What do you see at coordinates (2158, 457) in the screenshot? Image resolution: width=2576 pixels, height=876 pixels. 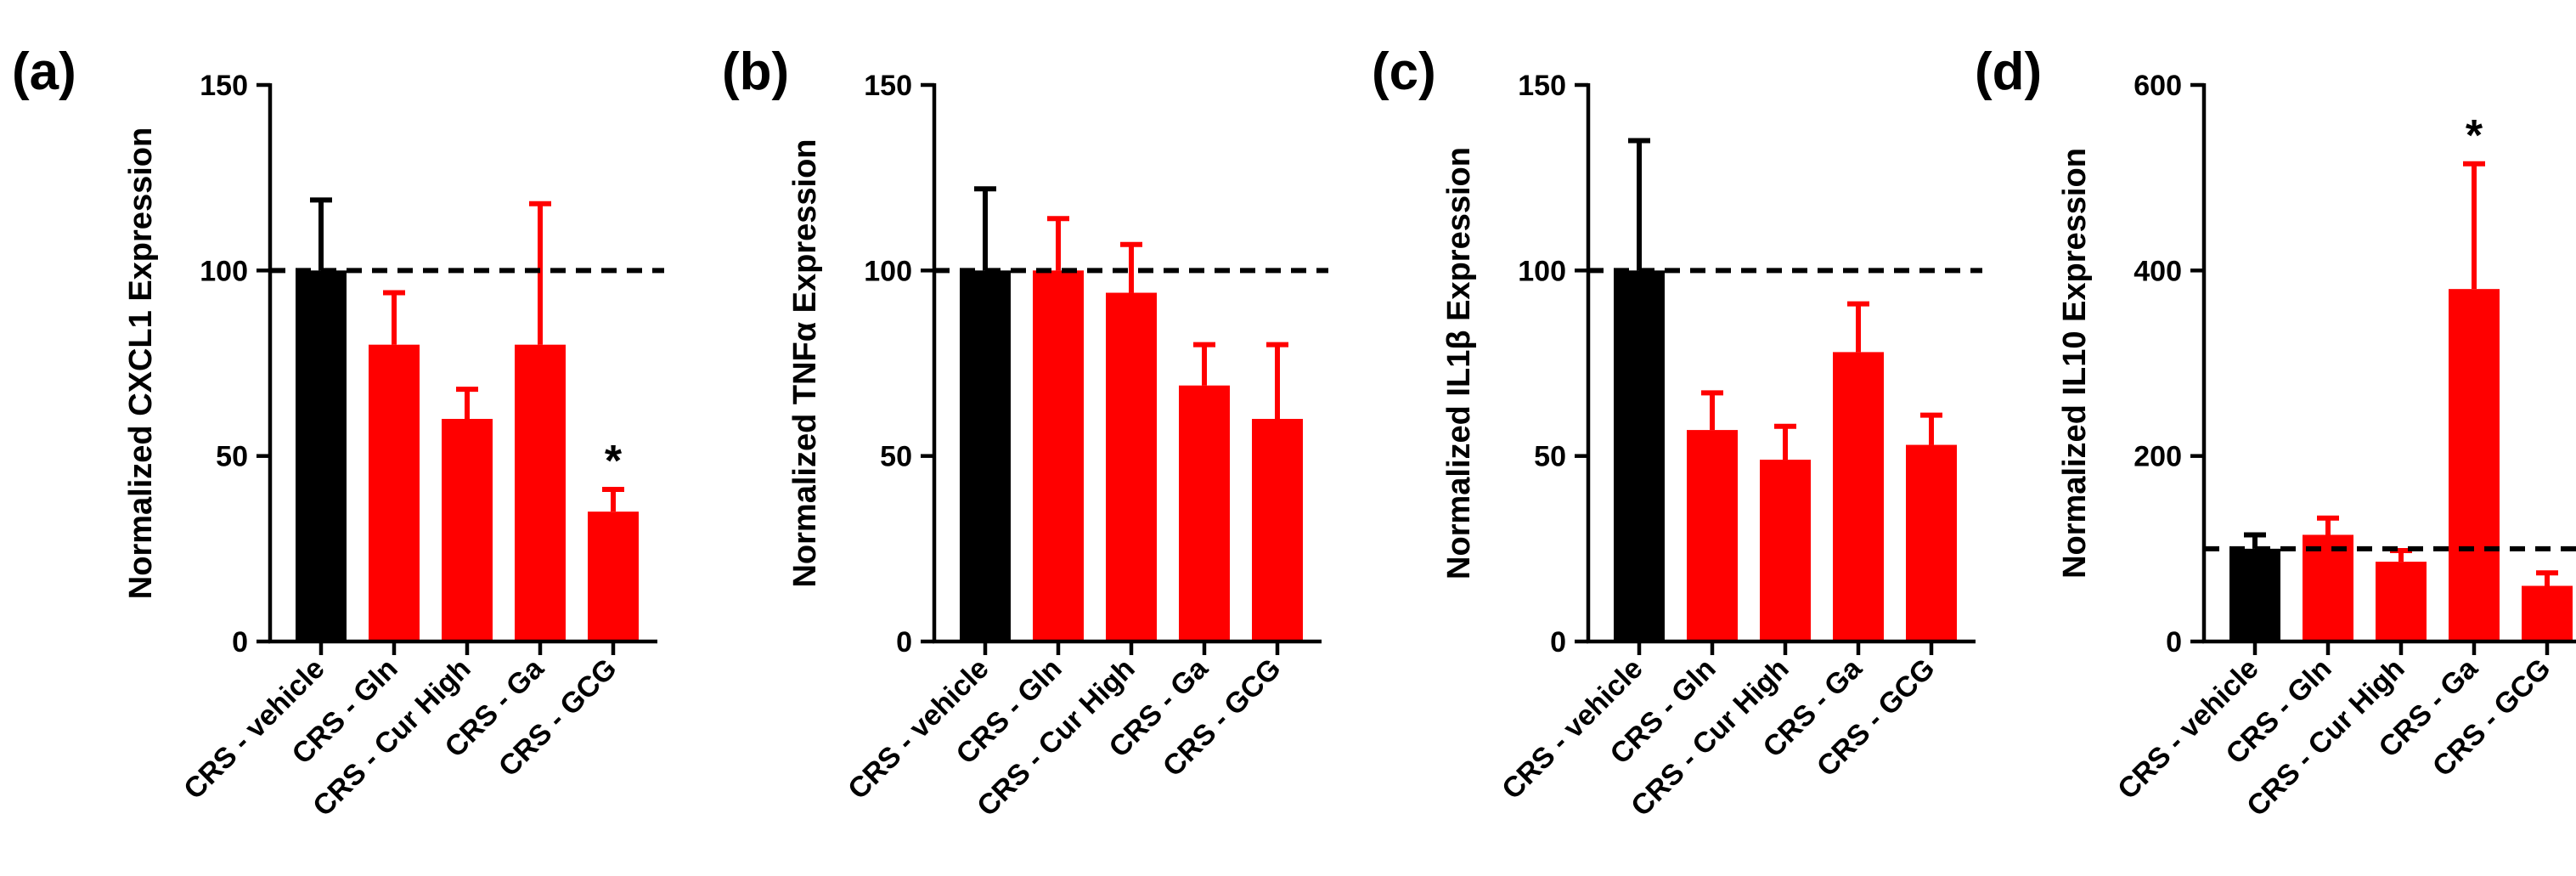 I see `y-tick-label: 200` at bounding box center [2158, 457].